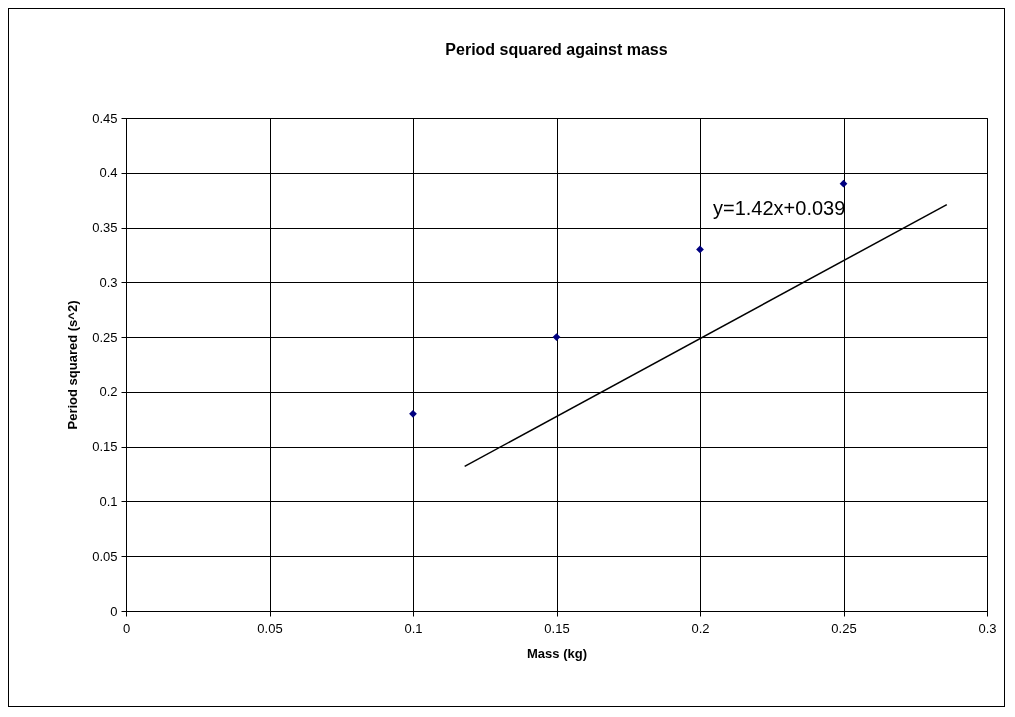 Image resolution: width=1015 pixels, height=717 pixels. What do you see at coordinates (270, 628) in the screenshot?
I see `x-tick-label: 0.05` at bounding box center [270, 628].